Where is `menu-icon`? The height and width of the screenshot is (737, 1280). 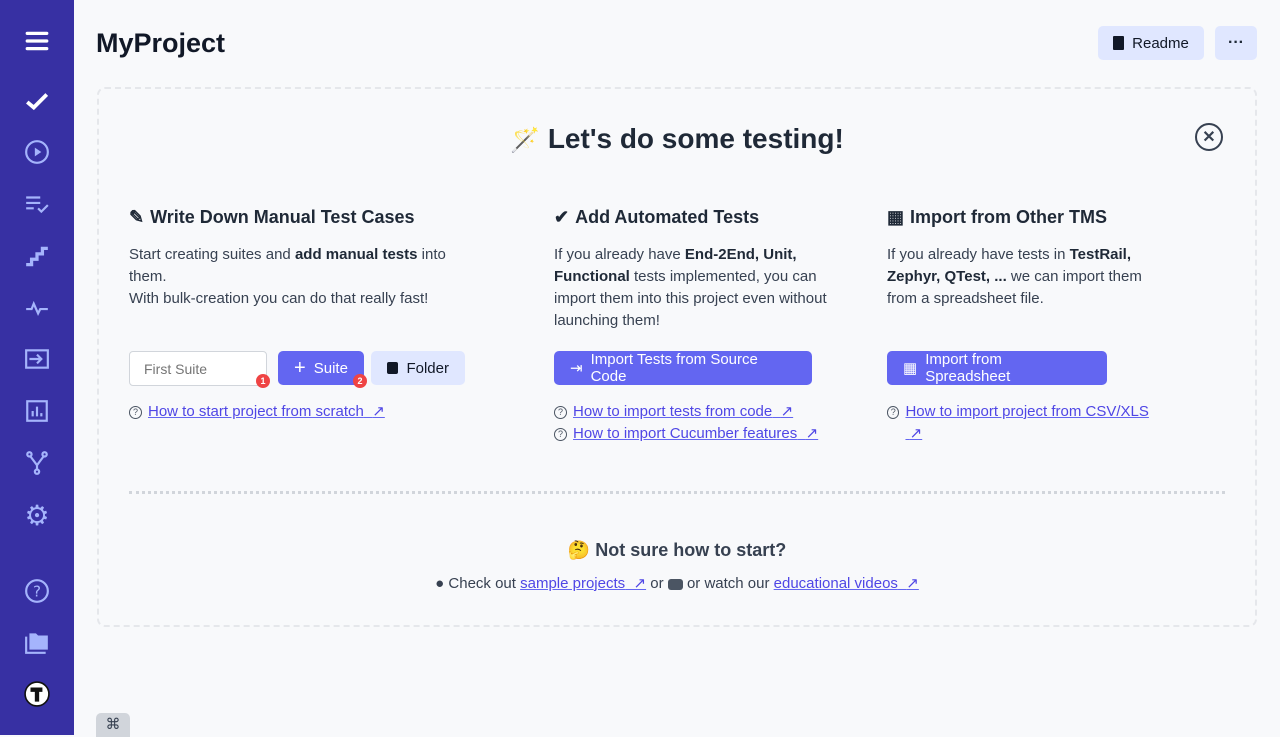 menu-icon is located at coordinates (37, 41).